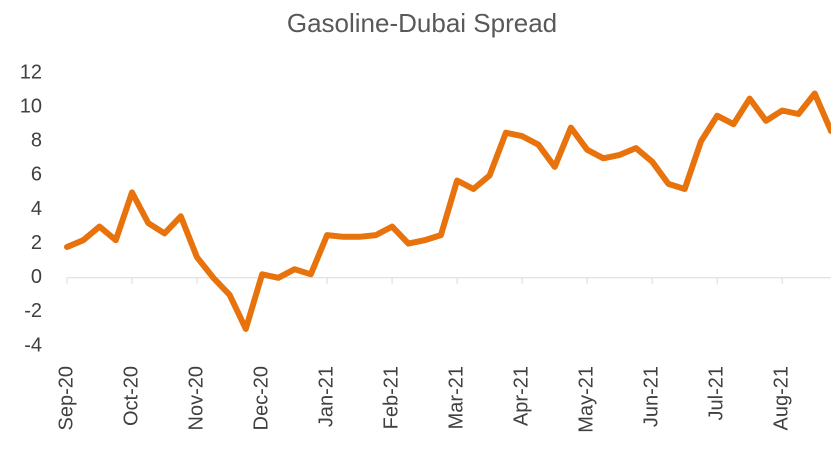 This screenshot has height=453, width=831. What do you see at coordinates (33, 345) in the screenshot?
I see `y-tick-label: -4` at bounding box center [33, 345].